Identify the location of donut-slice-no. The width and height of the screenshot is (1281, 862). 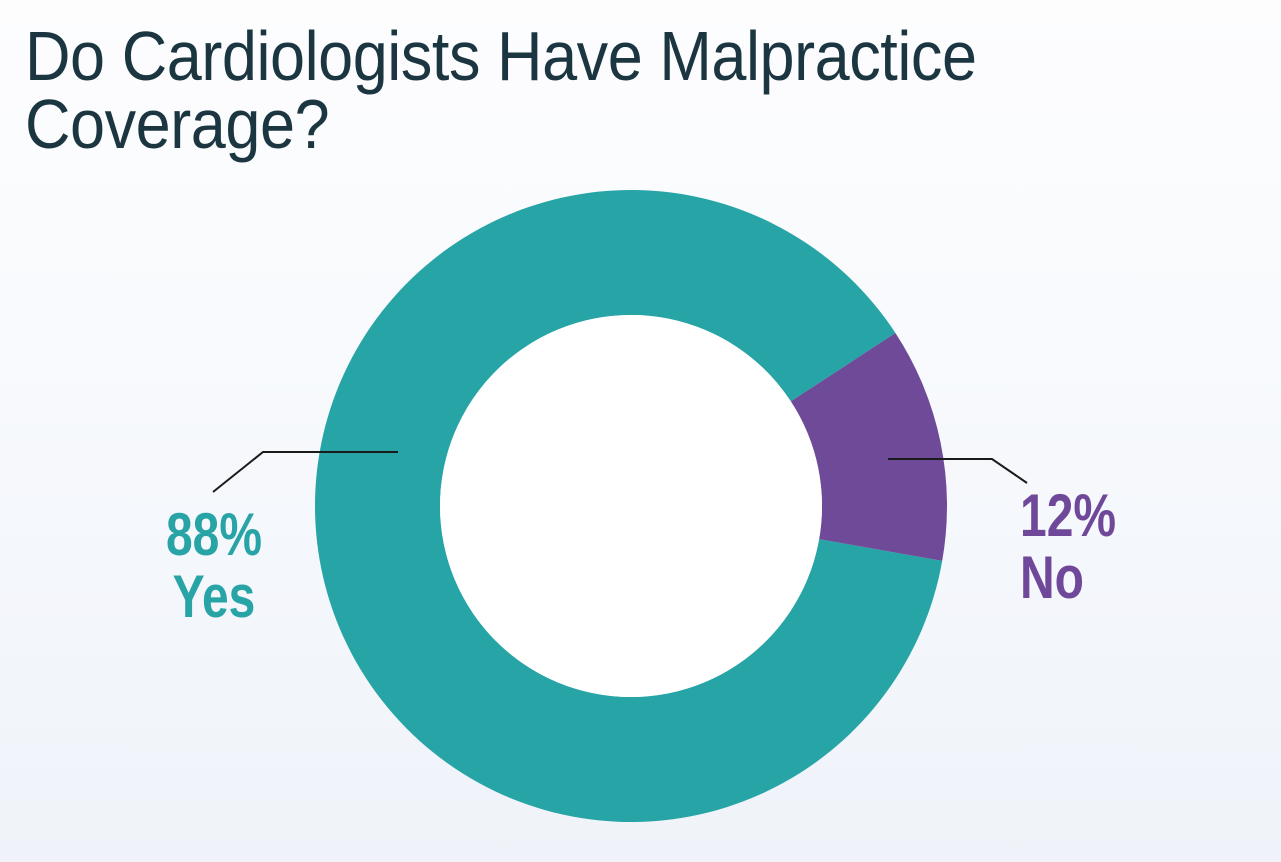
(869, 446).